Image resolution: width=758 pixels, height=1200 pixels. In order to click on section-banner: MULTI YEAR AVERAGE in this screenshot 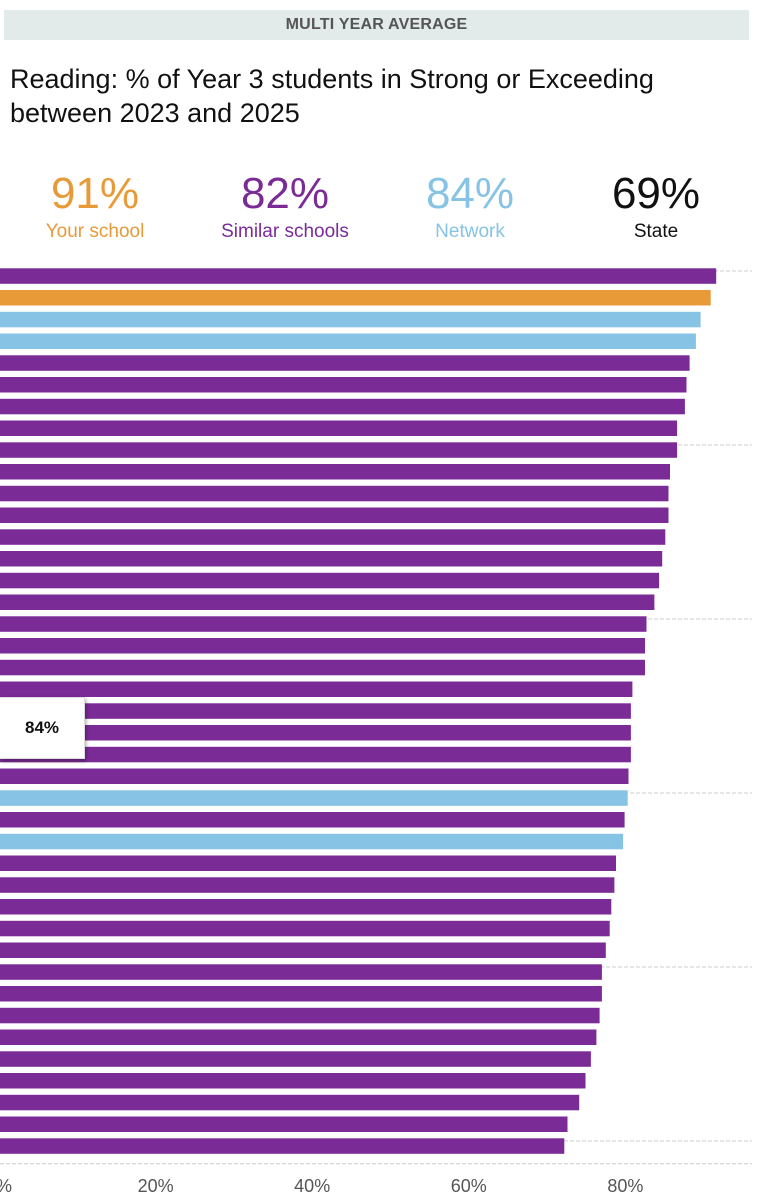, I will do `click(376, 25)`.